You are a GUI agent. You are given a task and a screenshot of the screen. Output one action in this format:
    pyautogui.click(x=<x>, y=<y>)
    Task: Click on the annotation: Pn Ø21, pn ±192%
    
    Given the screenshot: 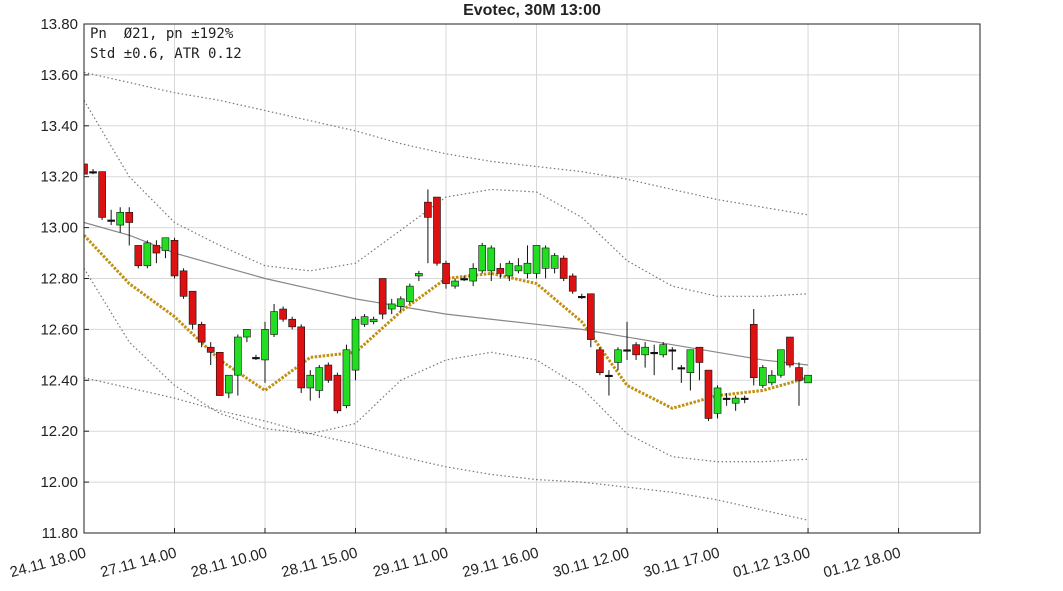 What is the action you would take?
    pyautogui.click(x=162, y=34)
    